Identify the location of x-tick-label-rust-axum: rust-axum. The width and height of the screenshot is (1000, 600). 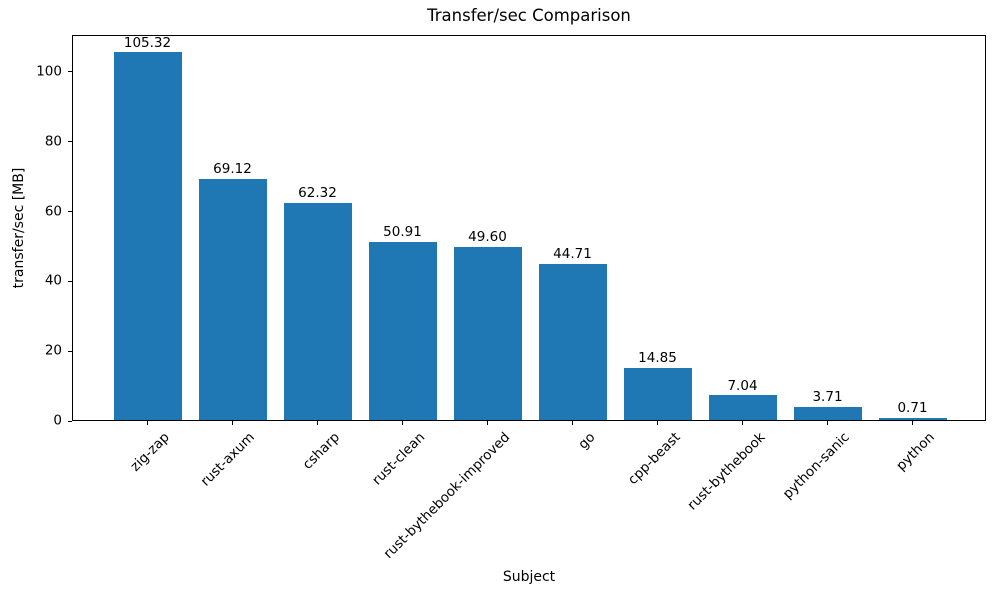
(228, 459).